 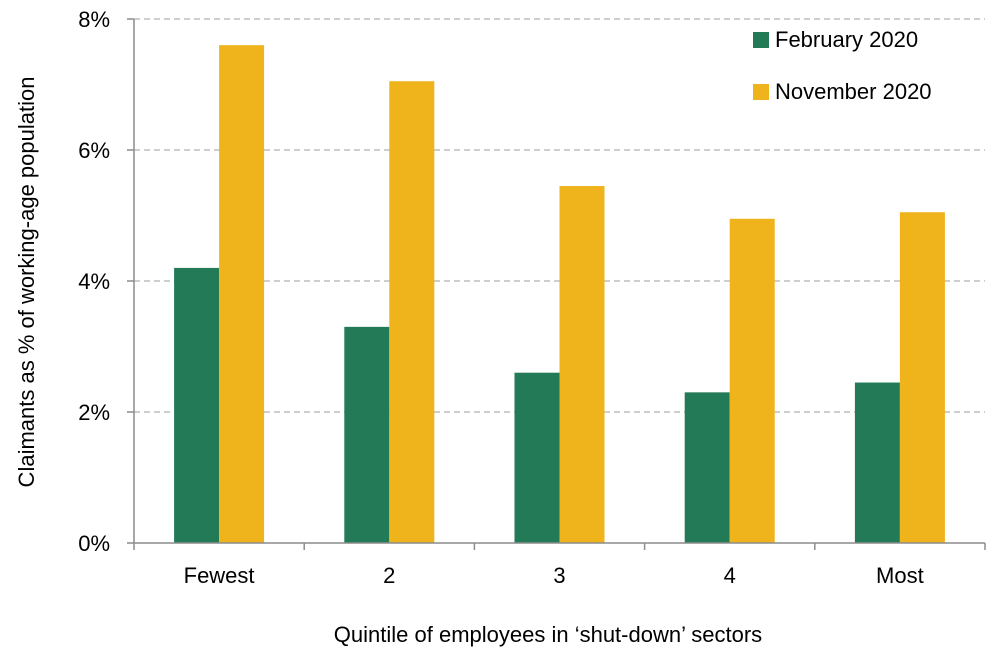 I want to click on x-tick-label: Most, so click(x=900, y=575).